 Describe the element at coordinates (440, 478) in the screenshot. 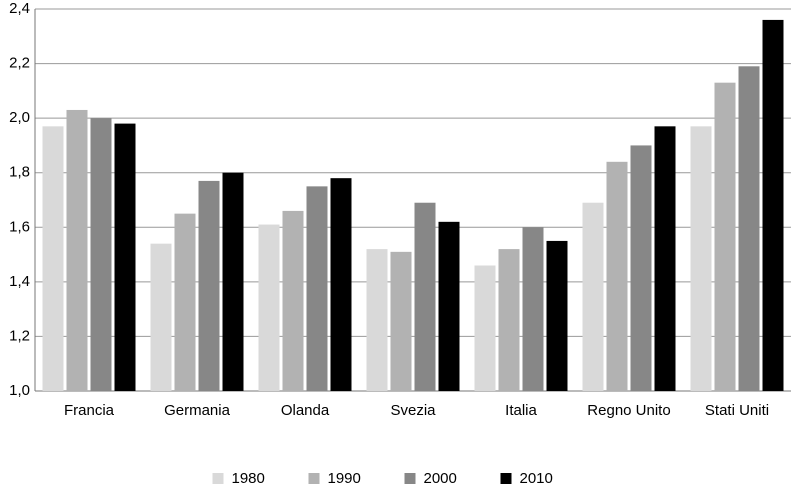

I see `legend-label: 2000` at that location.